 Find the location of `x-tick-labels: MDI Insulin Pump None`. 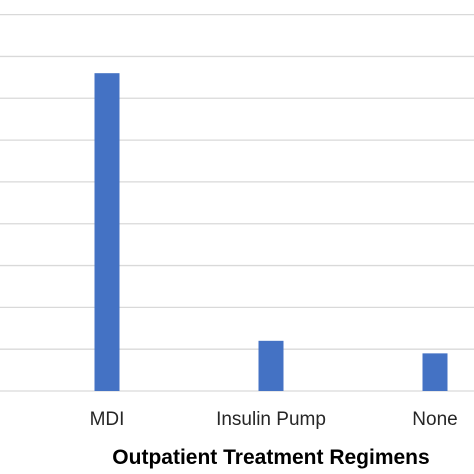

x-tick-labels: MDI Insulin Pump None is located at coordinates (274, 419).